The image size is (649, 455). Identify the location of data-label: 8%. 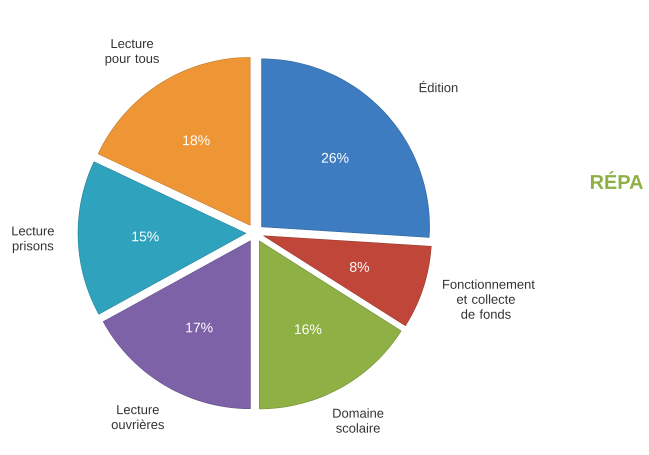
(360, 267).